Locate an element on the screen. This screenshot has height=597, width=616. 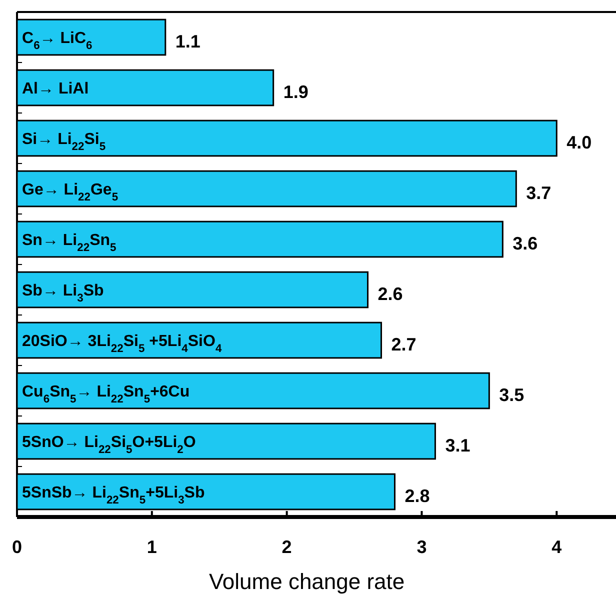
y-tick-label: 5SnSb→ Li$_{22}$Sn$_{5}$+5Li$_{3}$Sb is located at coordinates (113, 495).